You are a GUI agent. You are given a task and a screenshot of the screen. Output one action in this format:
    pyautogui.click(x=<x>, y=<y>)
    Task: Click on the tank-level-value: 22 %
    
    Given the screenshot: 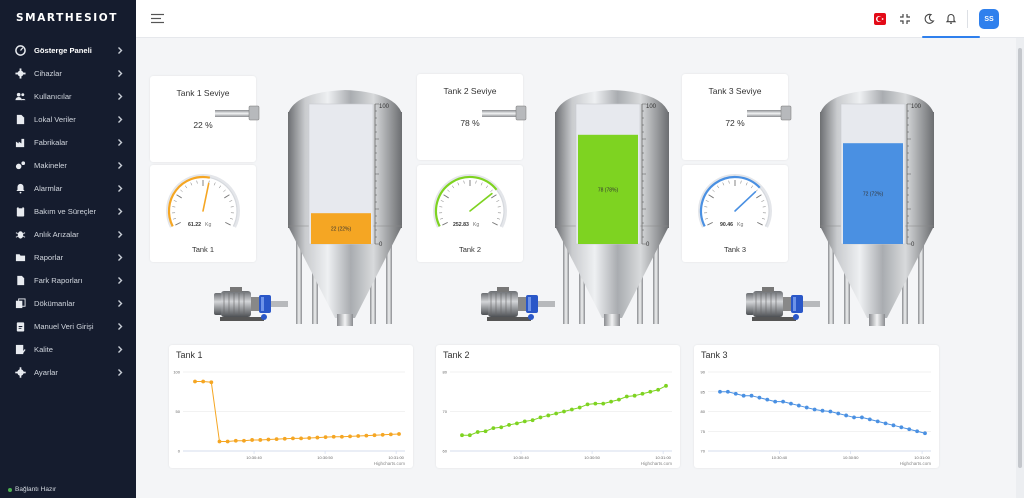 What is the action you would take?
    pyautogui.click(x=203, y=125)
    